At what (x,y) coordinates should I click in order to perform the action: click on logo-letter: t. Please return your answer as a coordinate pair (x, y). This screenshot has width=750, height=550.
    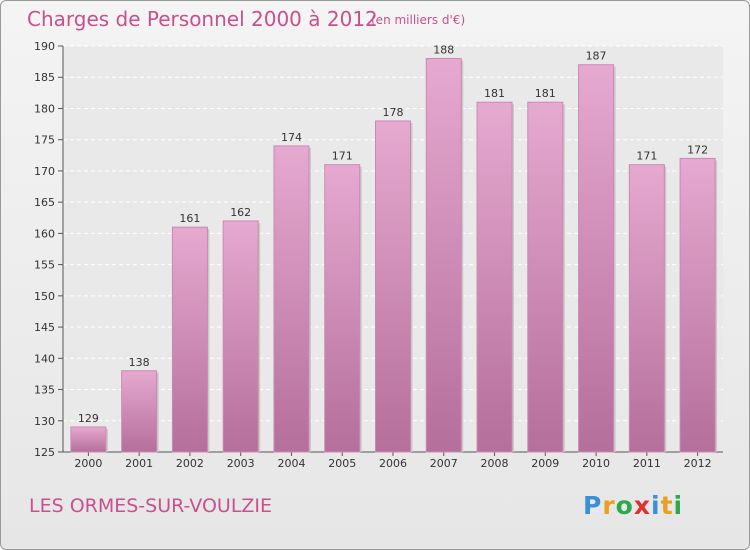
    Looking at the image, I should click on (667, 505).